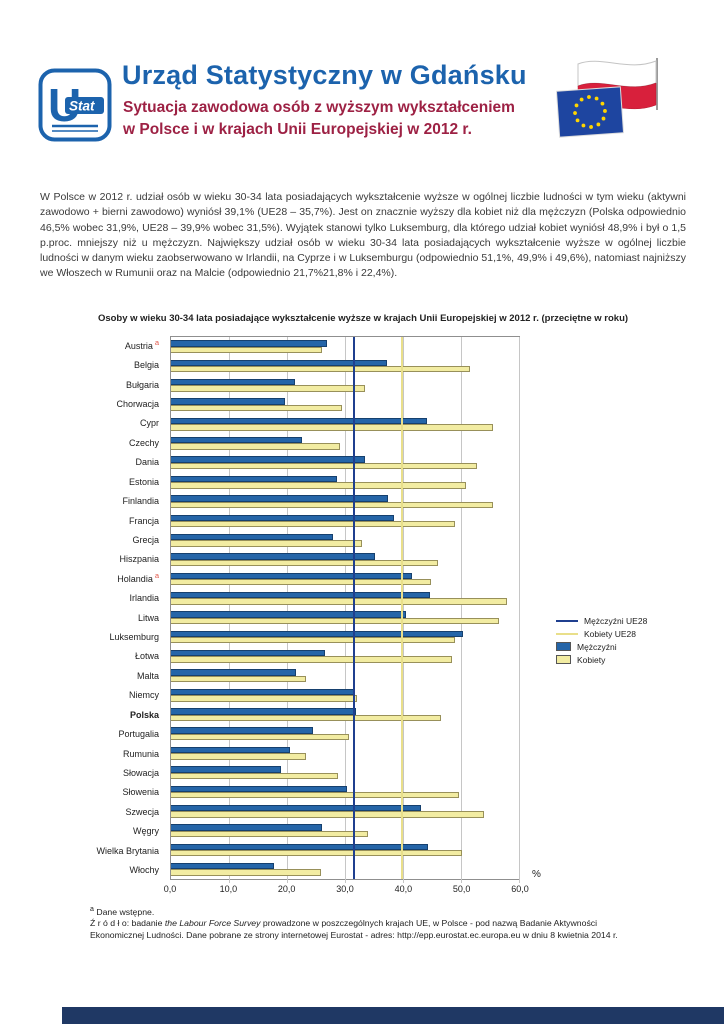  Describe the element at coordinates (82, 714) in the screenshot. I see `category-label: Polska` at that location.